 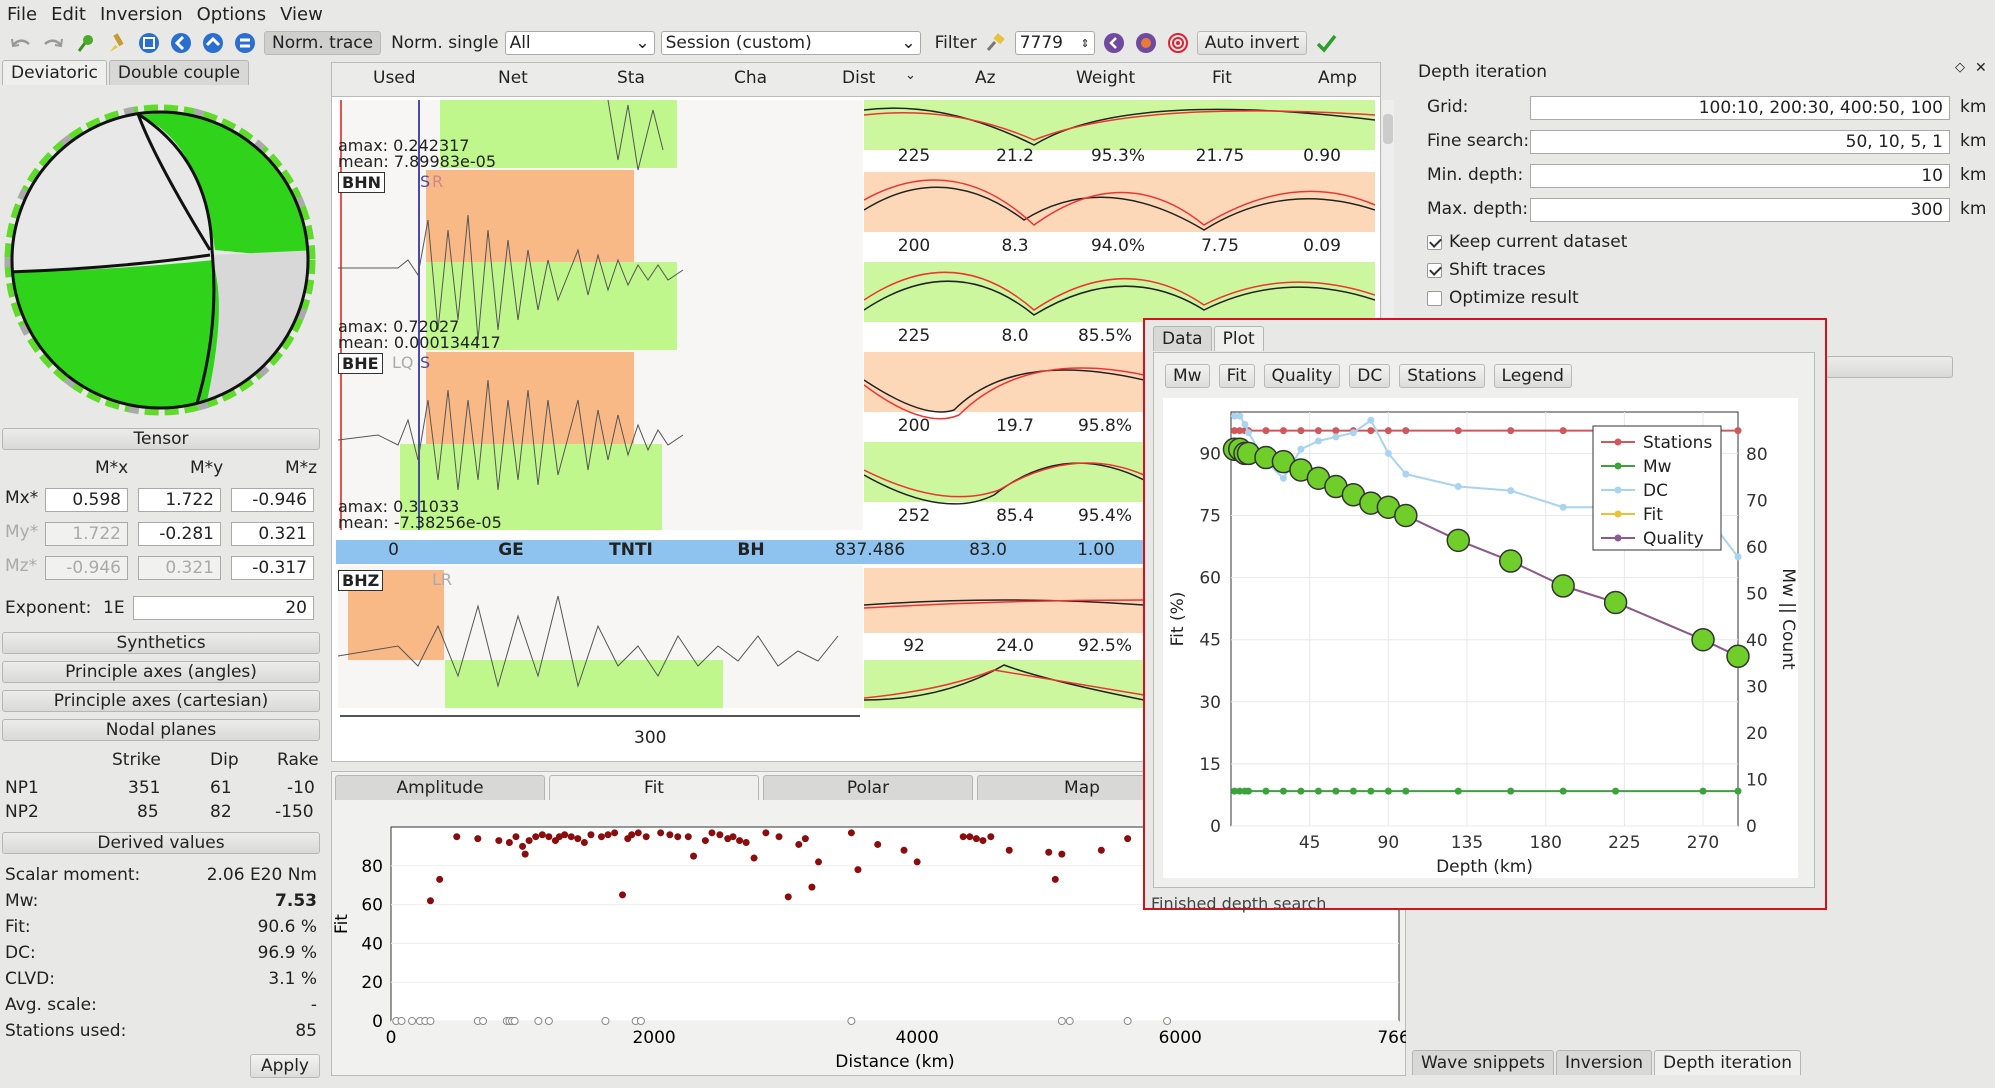 I want to click on nodal-planes-title: Nodal planes, so click(x=161, y=730).